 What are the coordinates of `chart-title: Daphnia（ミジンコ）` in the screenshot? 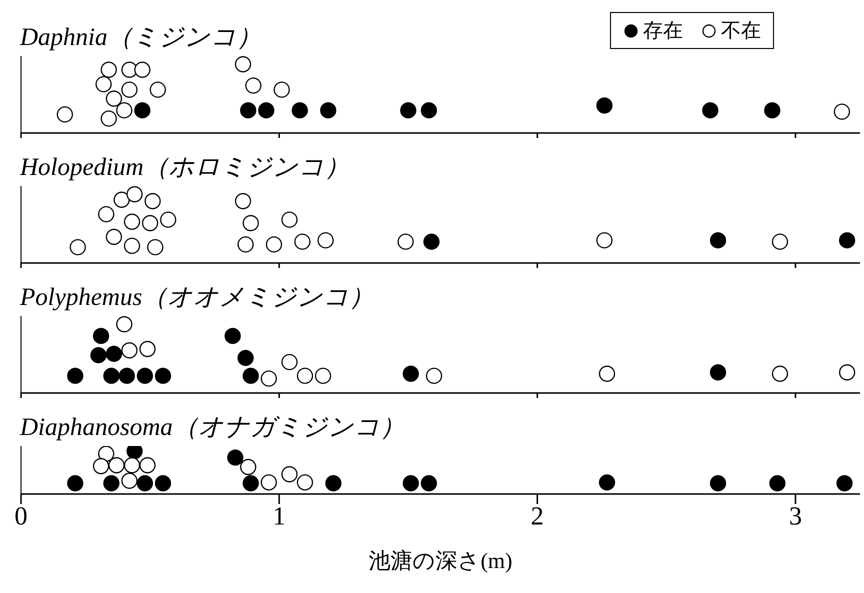 It's located at (141, 38).